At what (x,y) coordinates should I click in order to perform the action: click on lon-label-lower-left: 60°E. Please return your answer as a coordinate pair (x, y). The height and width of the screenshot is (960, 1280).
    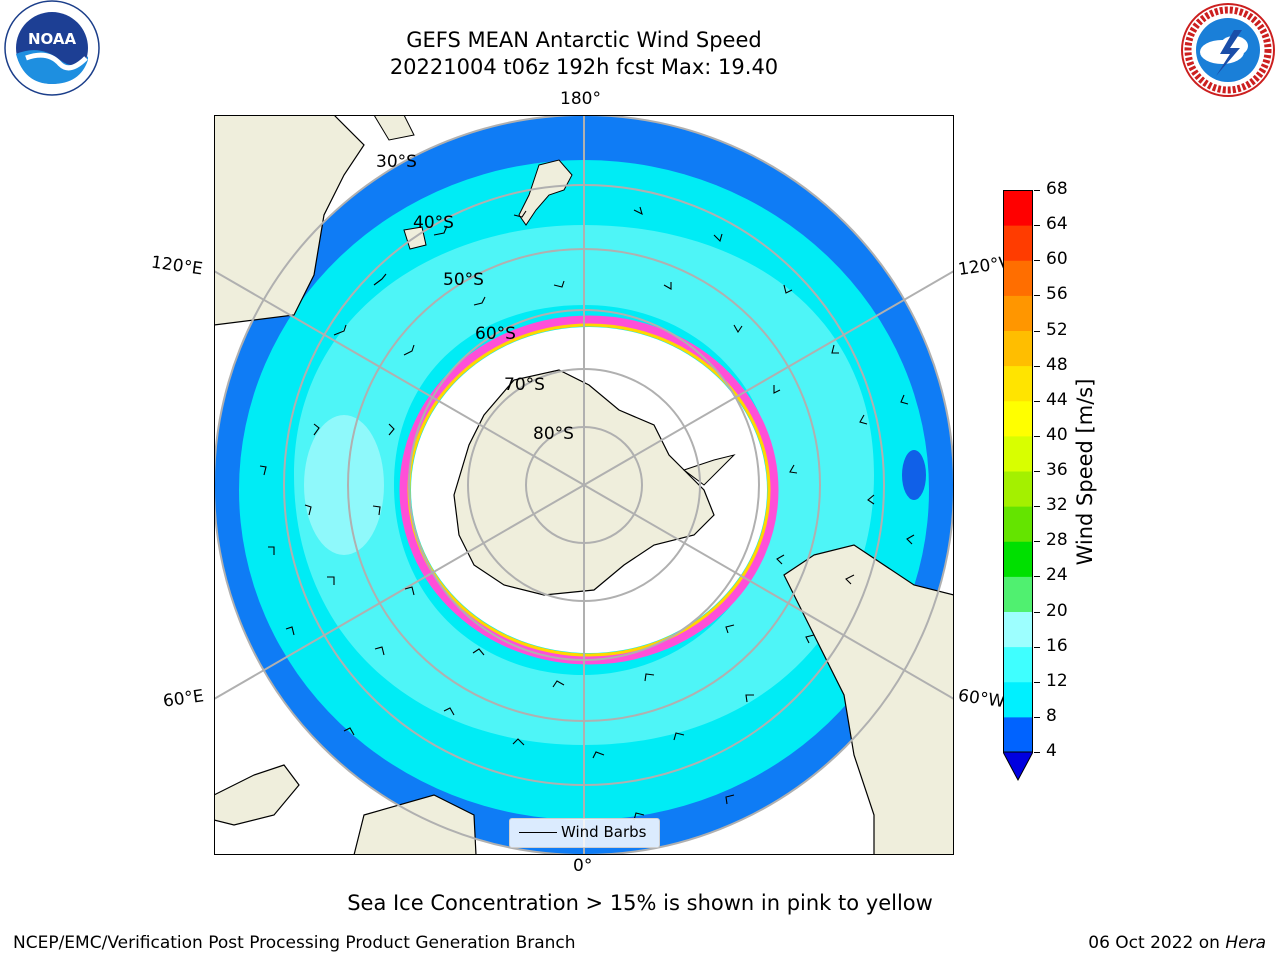
    Looking at the image, I should click on (183, 699).